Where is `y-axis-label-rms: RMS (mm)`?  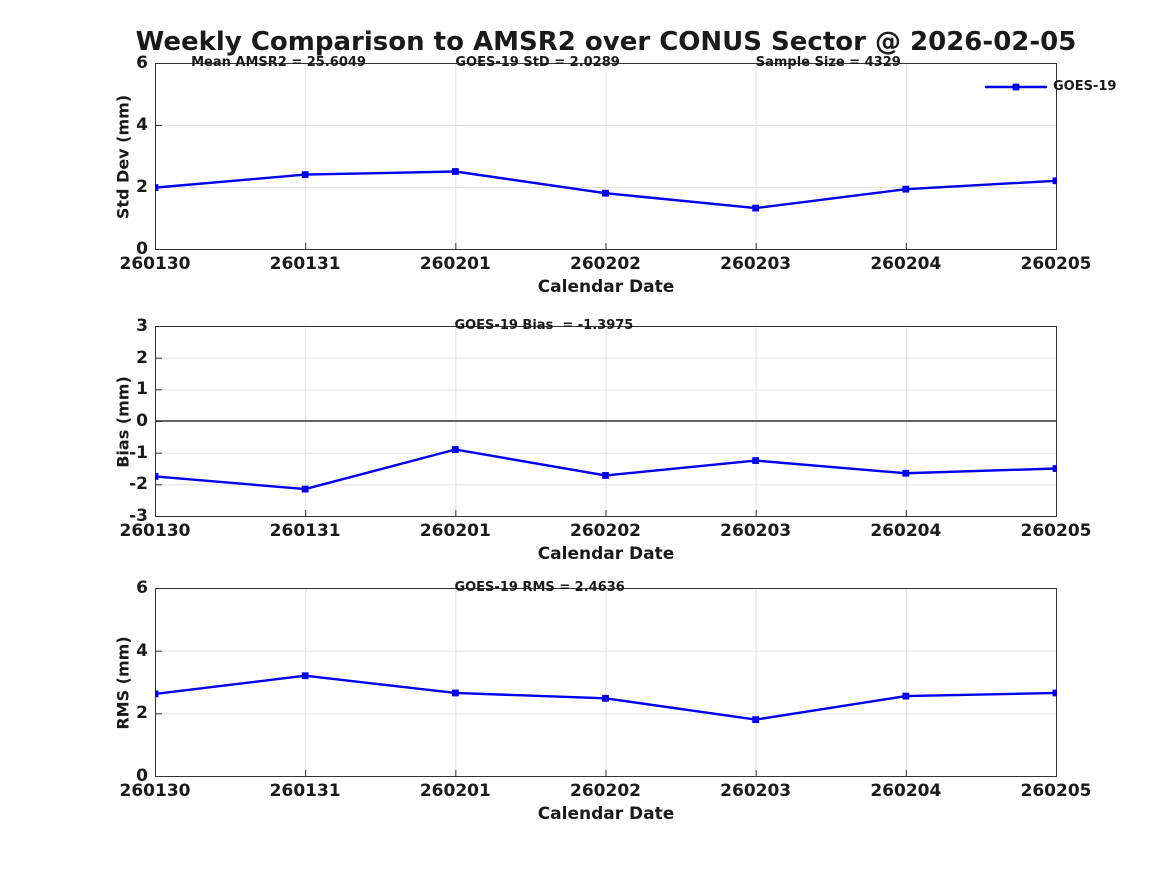 y-axis-label-rms: RMS (mm) is located at coordinates (122, 682).